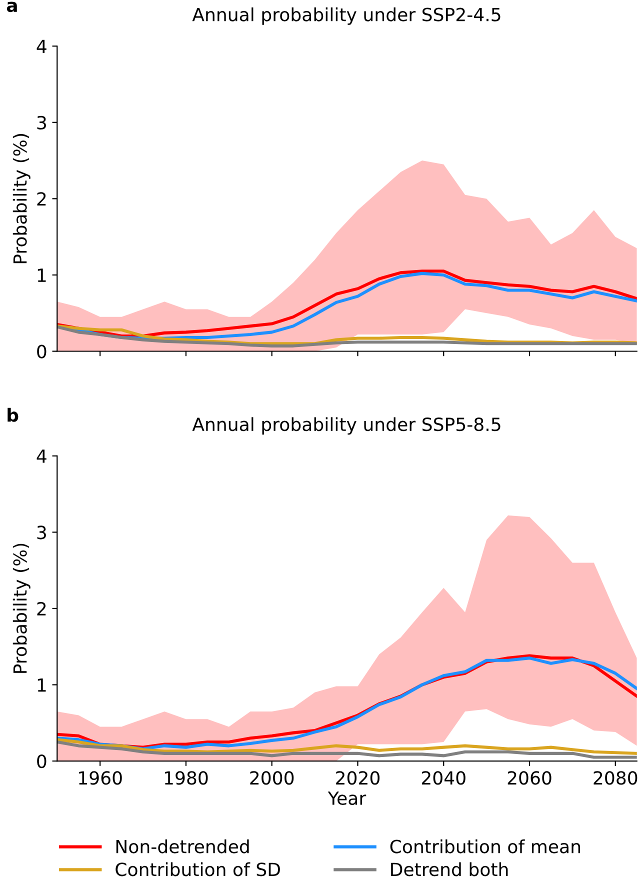 The width and height of the screenshot is (642, 887). I want to click on x-tick-label: 1960, so click(100, 778).